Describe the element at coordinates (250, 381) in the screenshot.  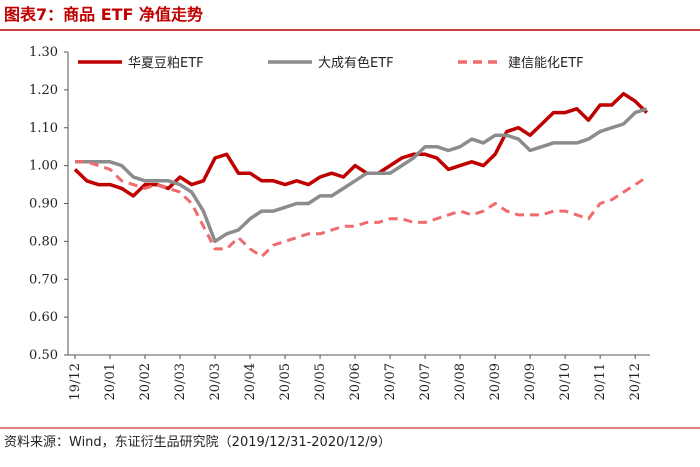
I see `x-tick-label: 20/04` at that location.